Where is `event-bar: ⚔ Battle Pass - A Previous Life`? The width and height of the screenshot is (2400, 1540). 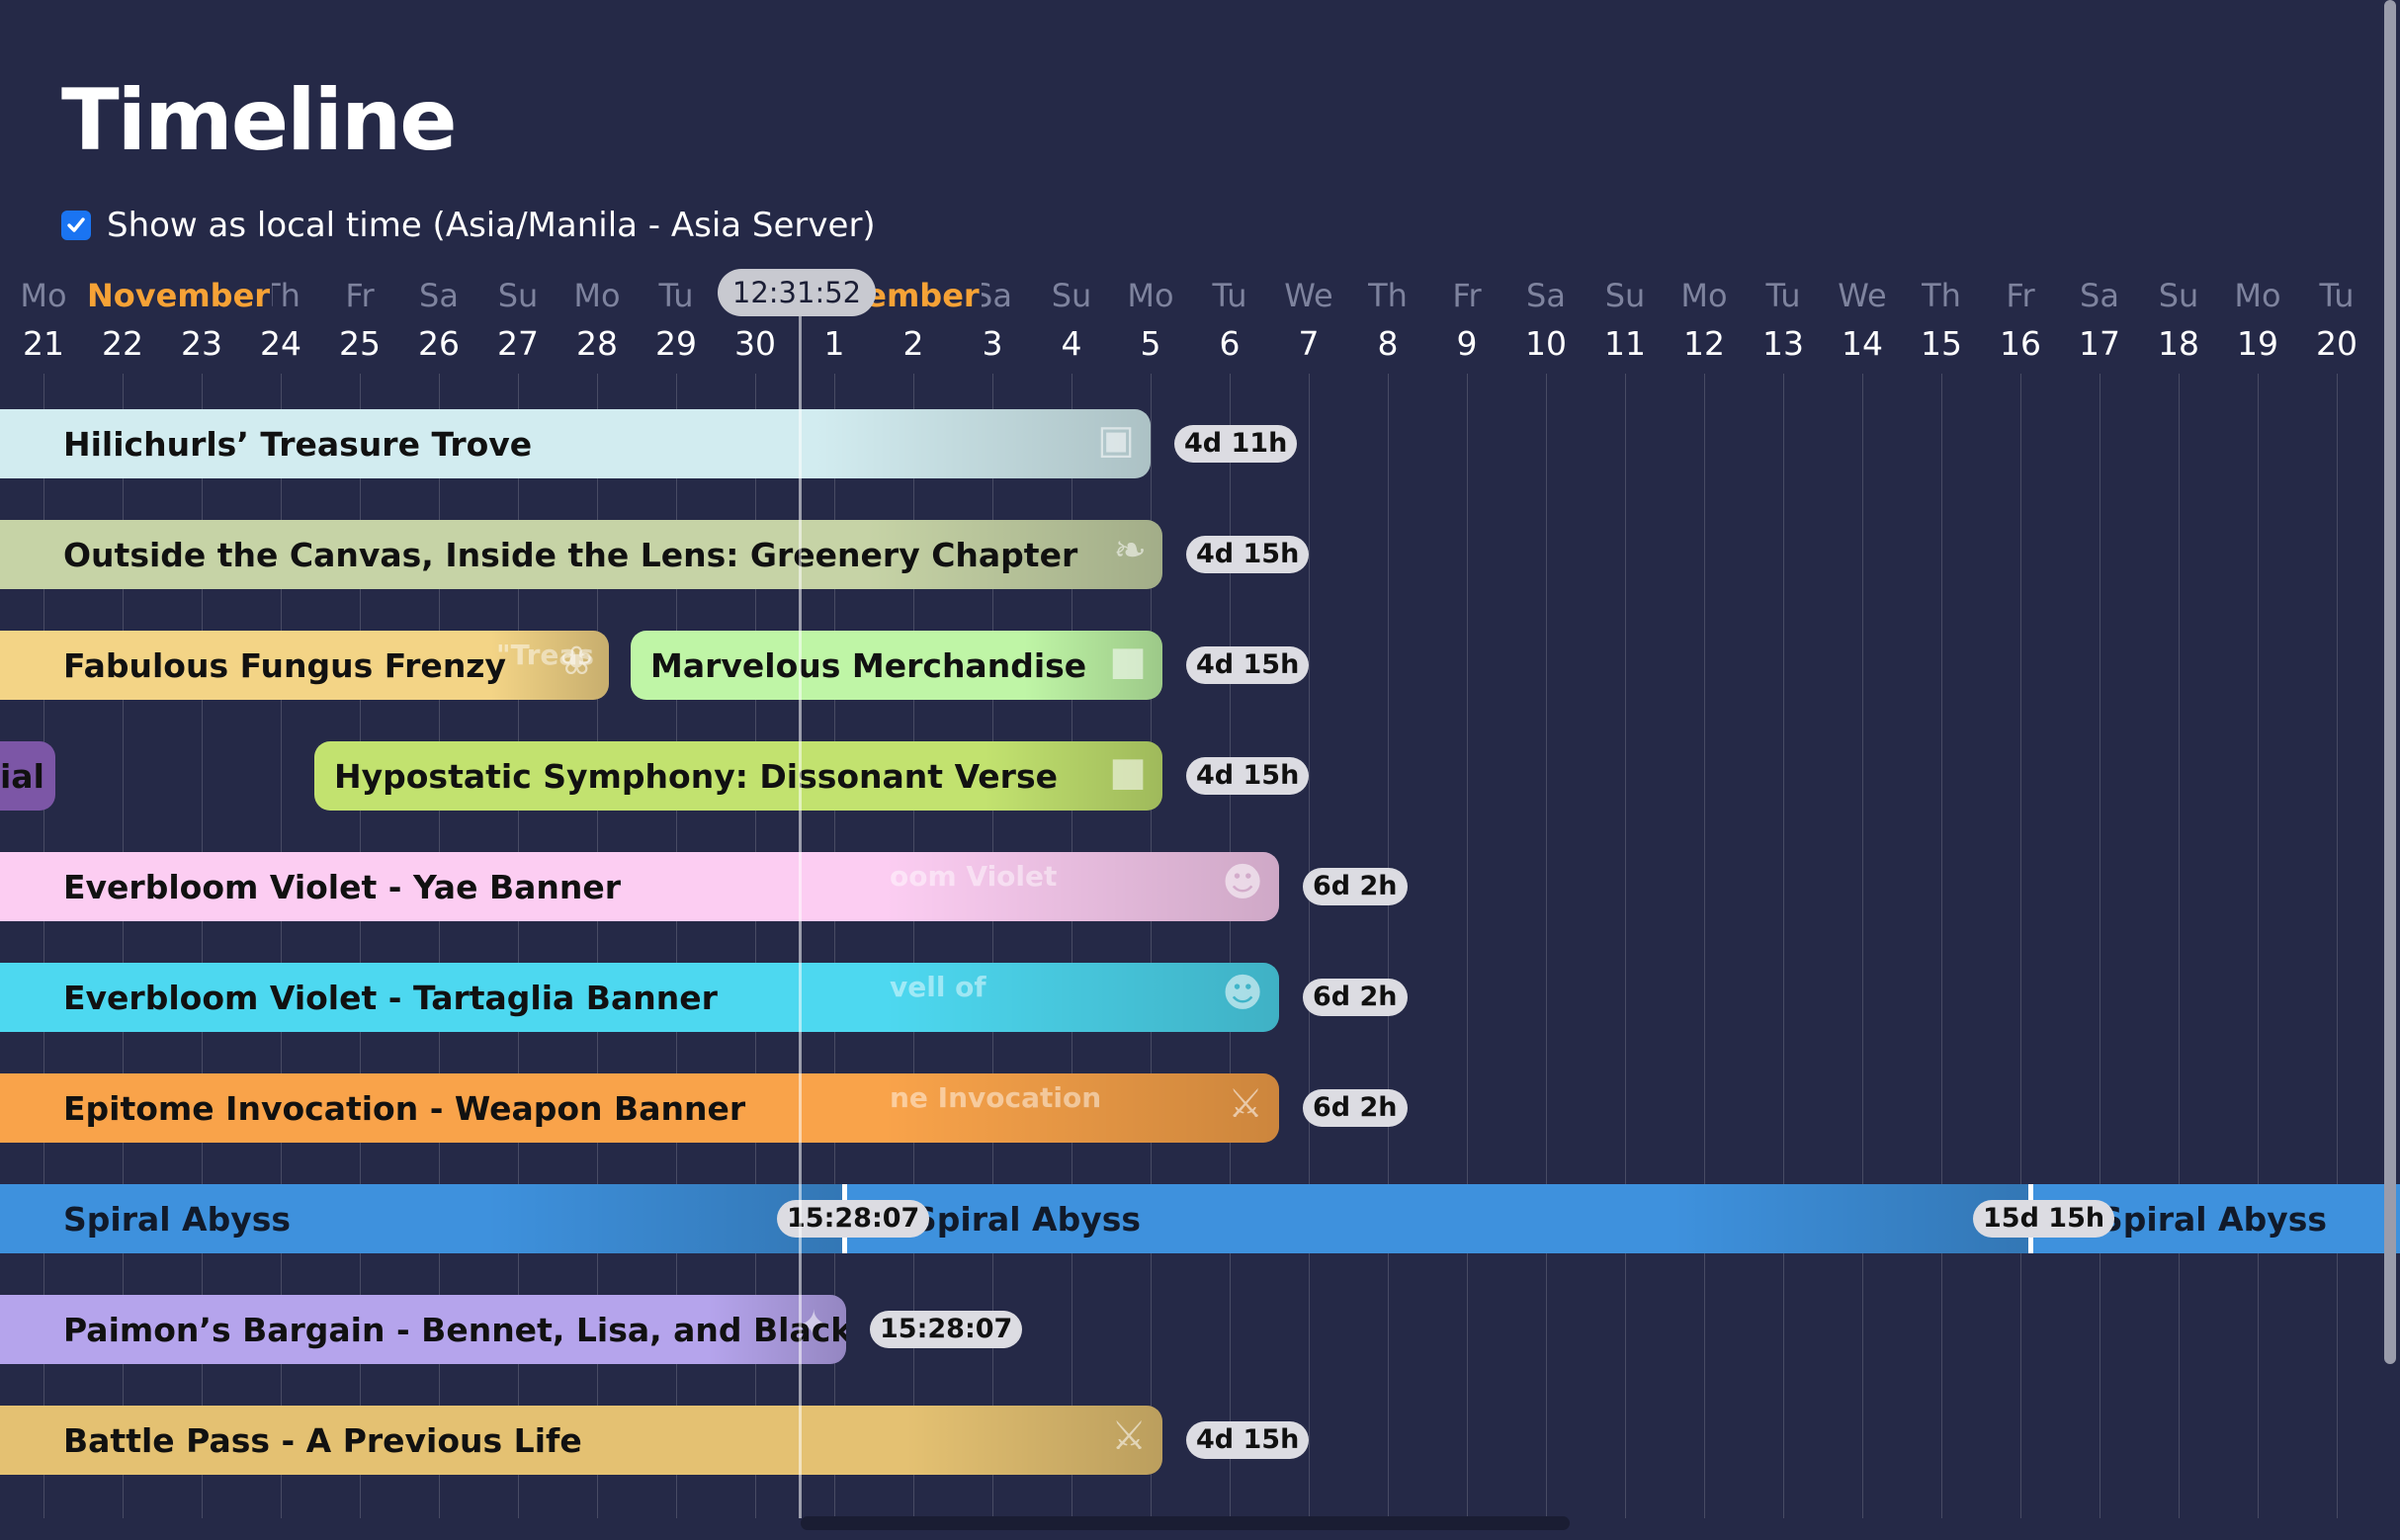
event-bar: ⚔ Battle Pass - A Previous Life is located at coordinates (581, 1441).